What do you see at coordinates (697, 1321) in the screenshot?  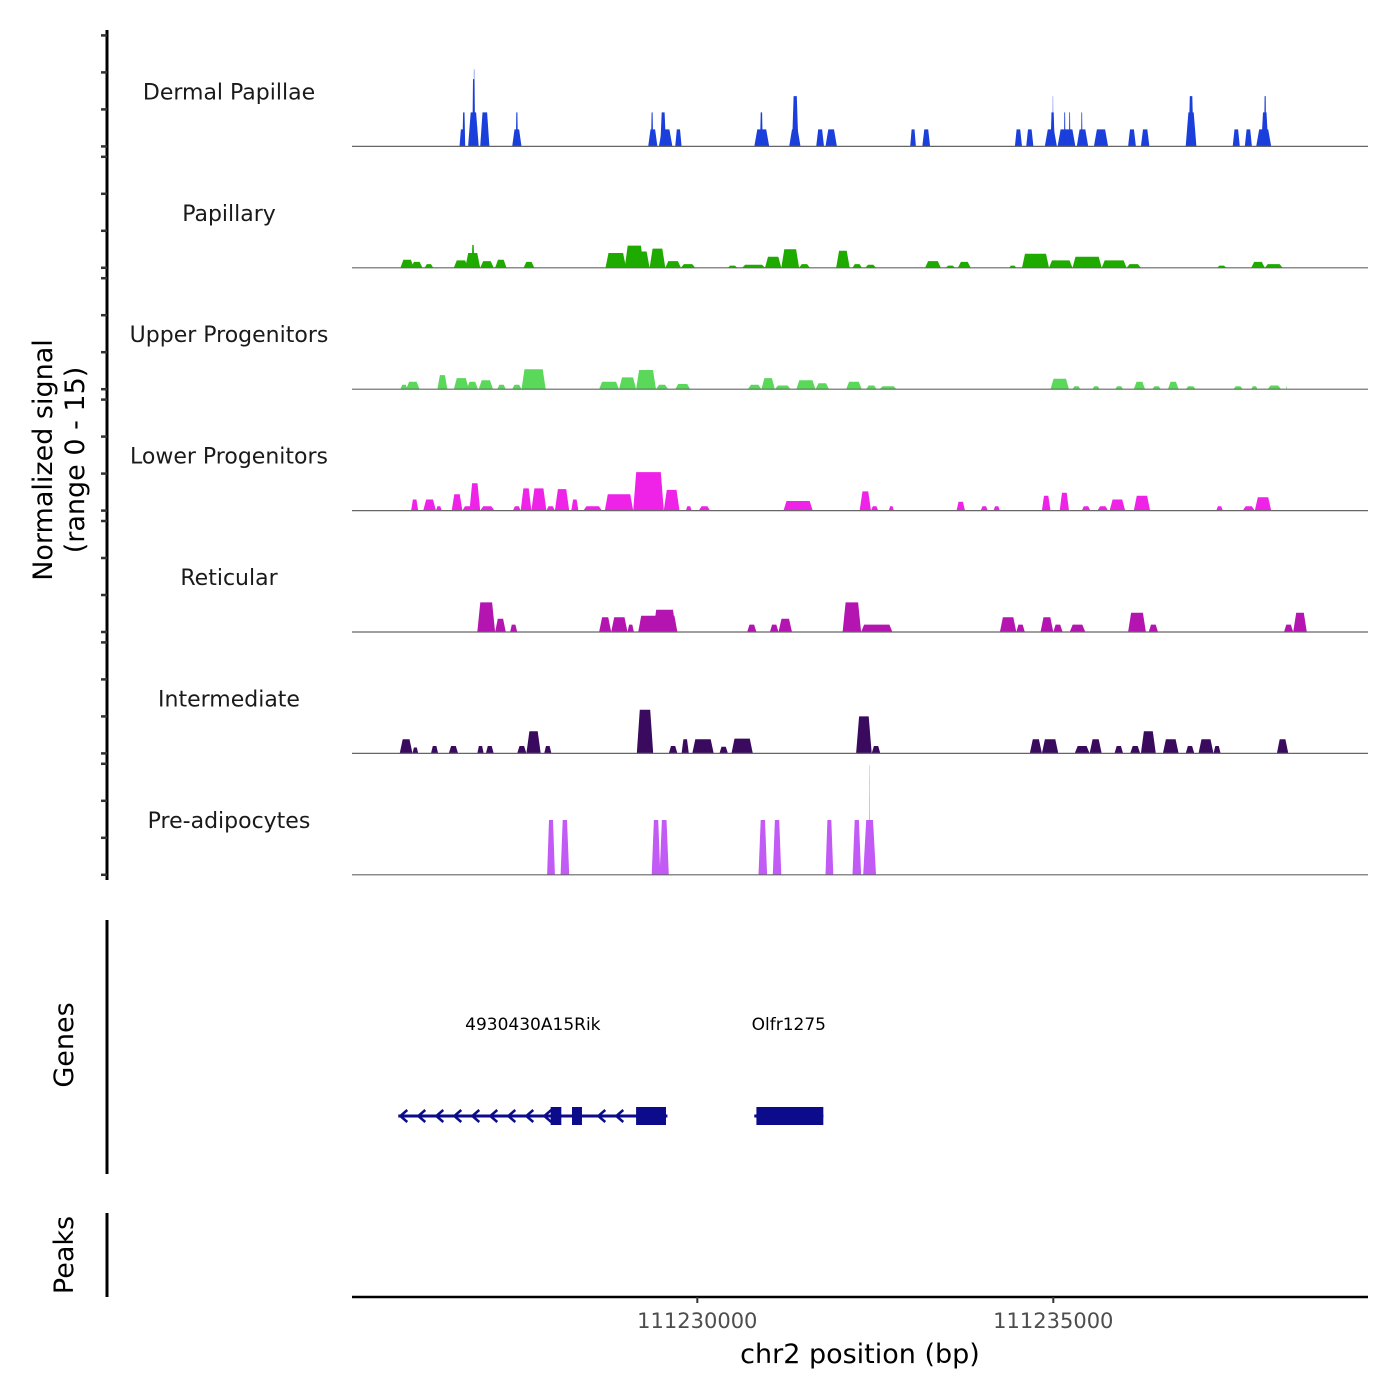 I see `x-tick-label: 111230000` at bounding box center [697, 1321].